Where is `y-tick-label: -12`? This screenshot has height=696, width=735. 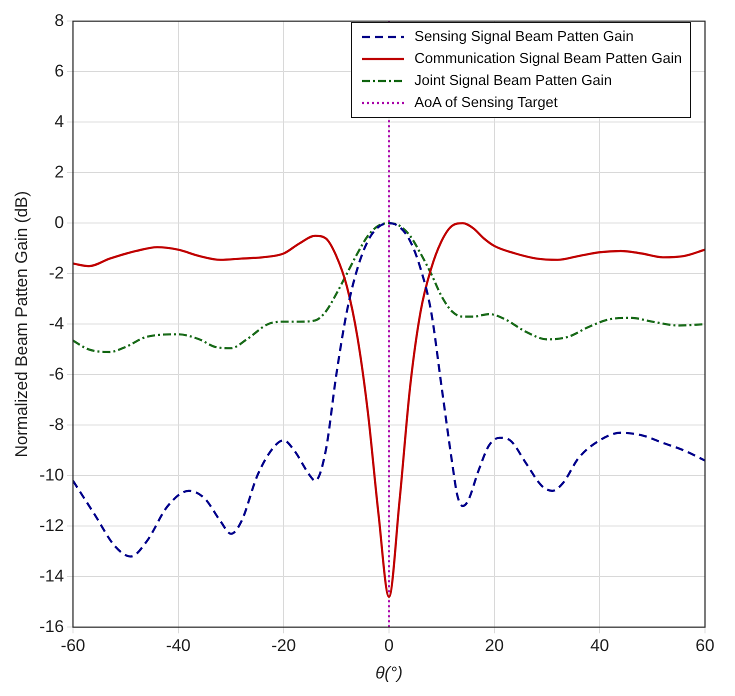 y-tick-label: -12 is located at coordinates (51, 525).